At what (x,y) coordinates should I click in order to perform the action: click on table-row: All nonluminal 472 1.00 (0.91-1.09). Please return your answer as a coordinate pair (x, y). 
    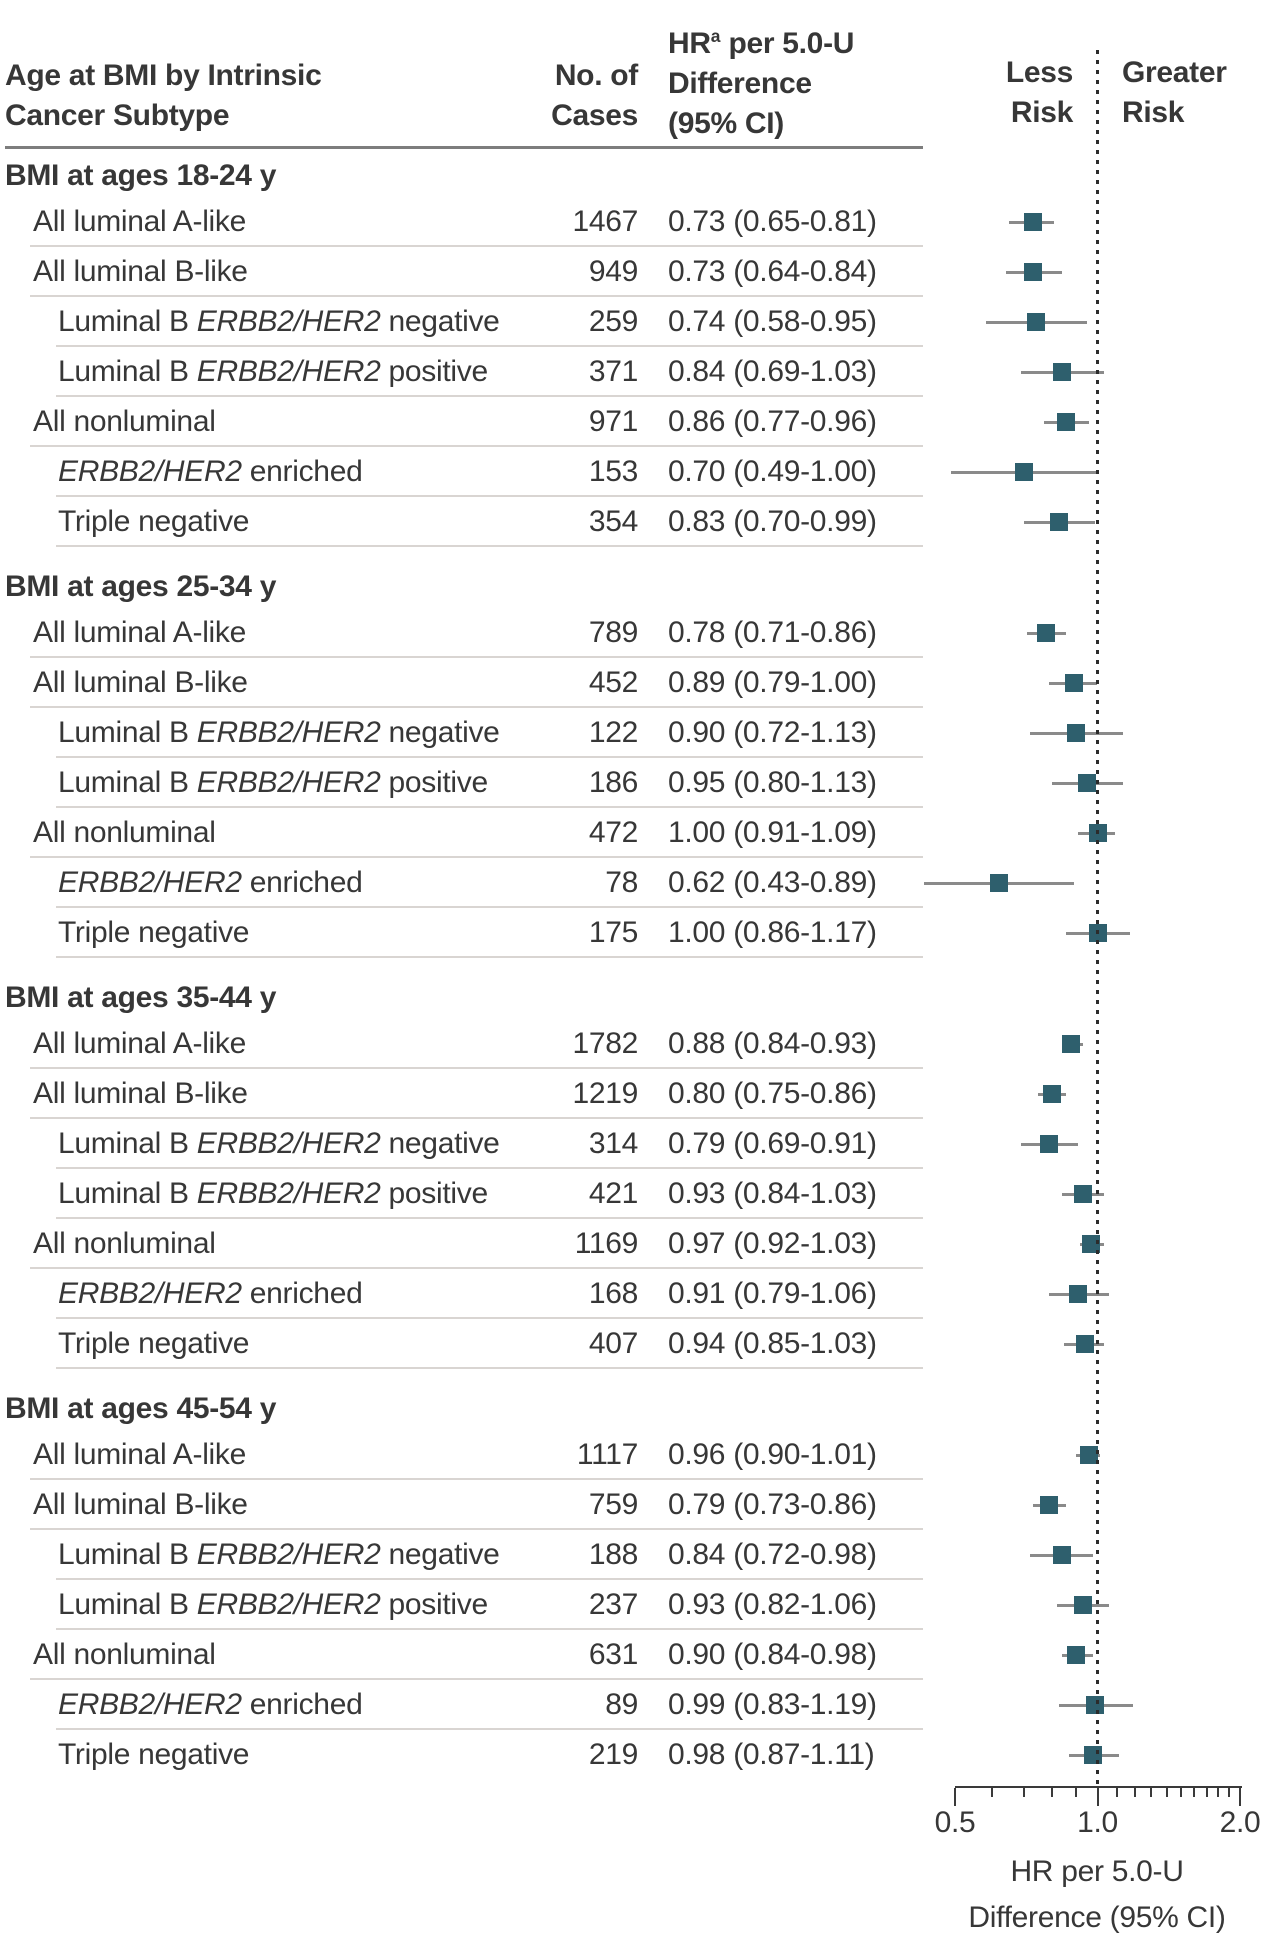
    Looking at the image, I should click on (633, 833).